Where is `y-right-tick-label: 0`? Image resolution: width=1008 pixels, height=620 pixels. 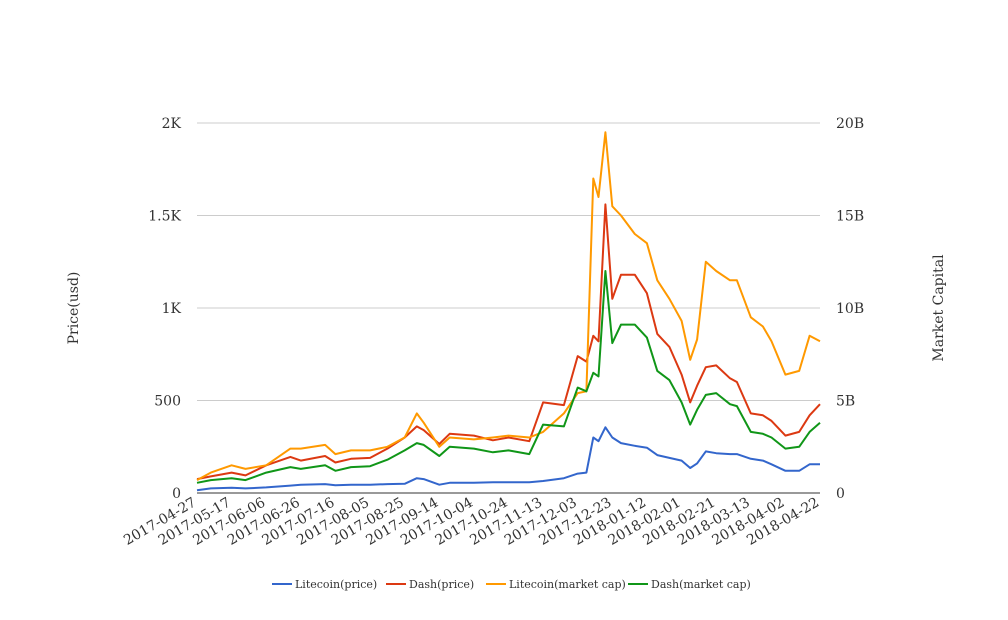 y-right-tick-label: 0 is located at coordinates (840, 494).